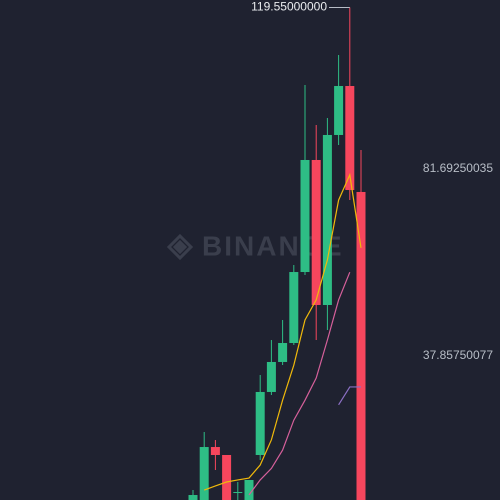 This screenshot has width=500, height=500. What do you see at coordinates (273, 245) in the screenshot?
I see `watermark: BINANCE` at bounding box center [273, 245].